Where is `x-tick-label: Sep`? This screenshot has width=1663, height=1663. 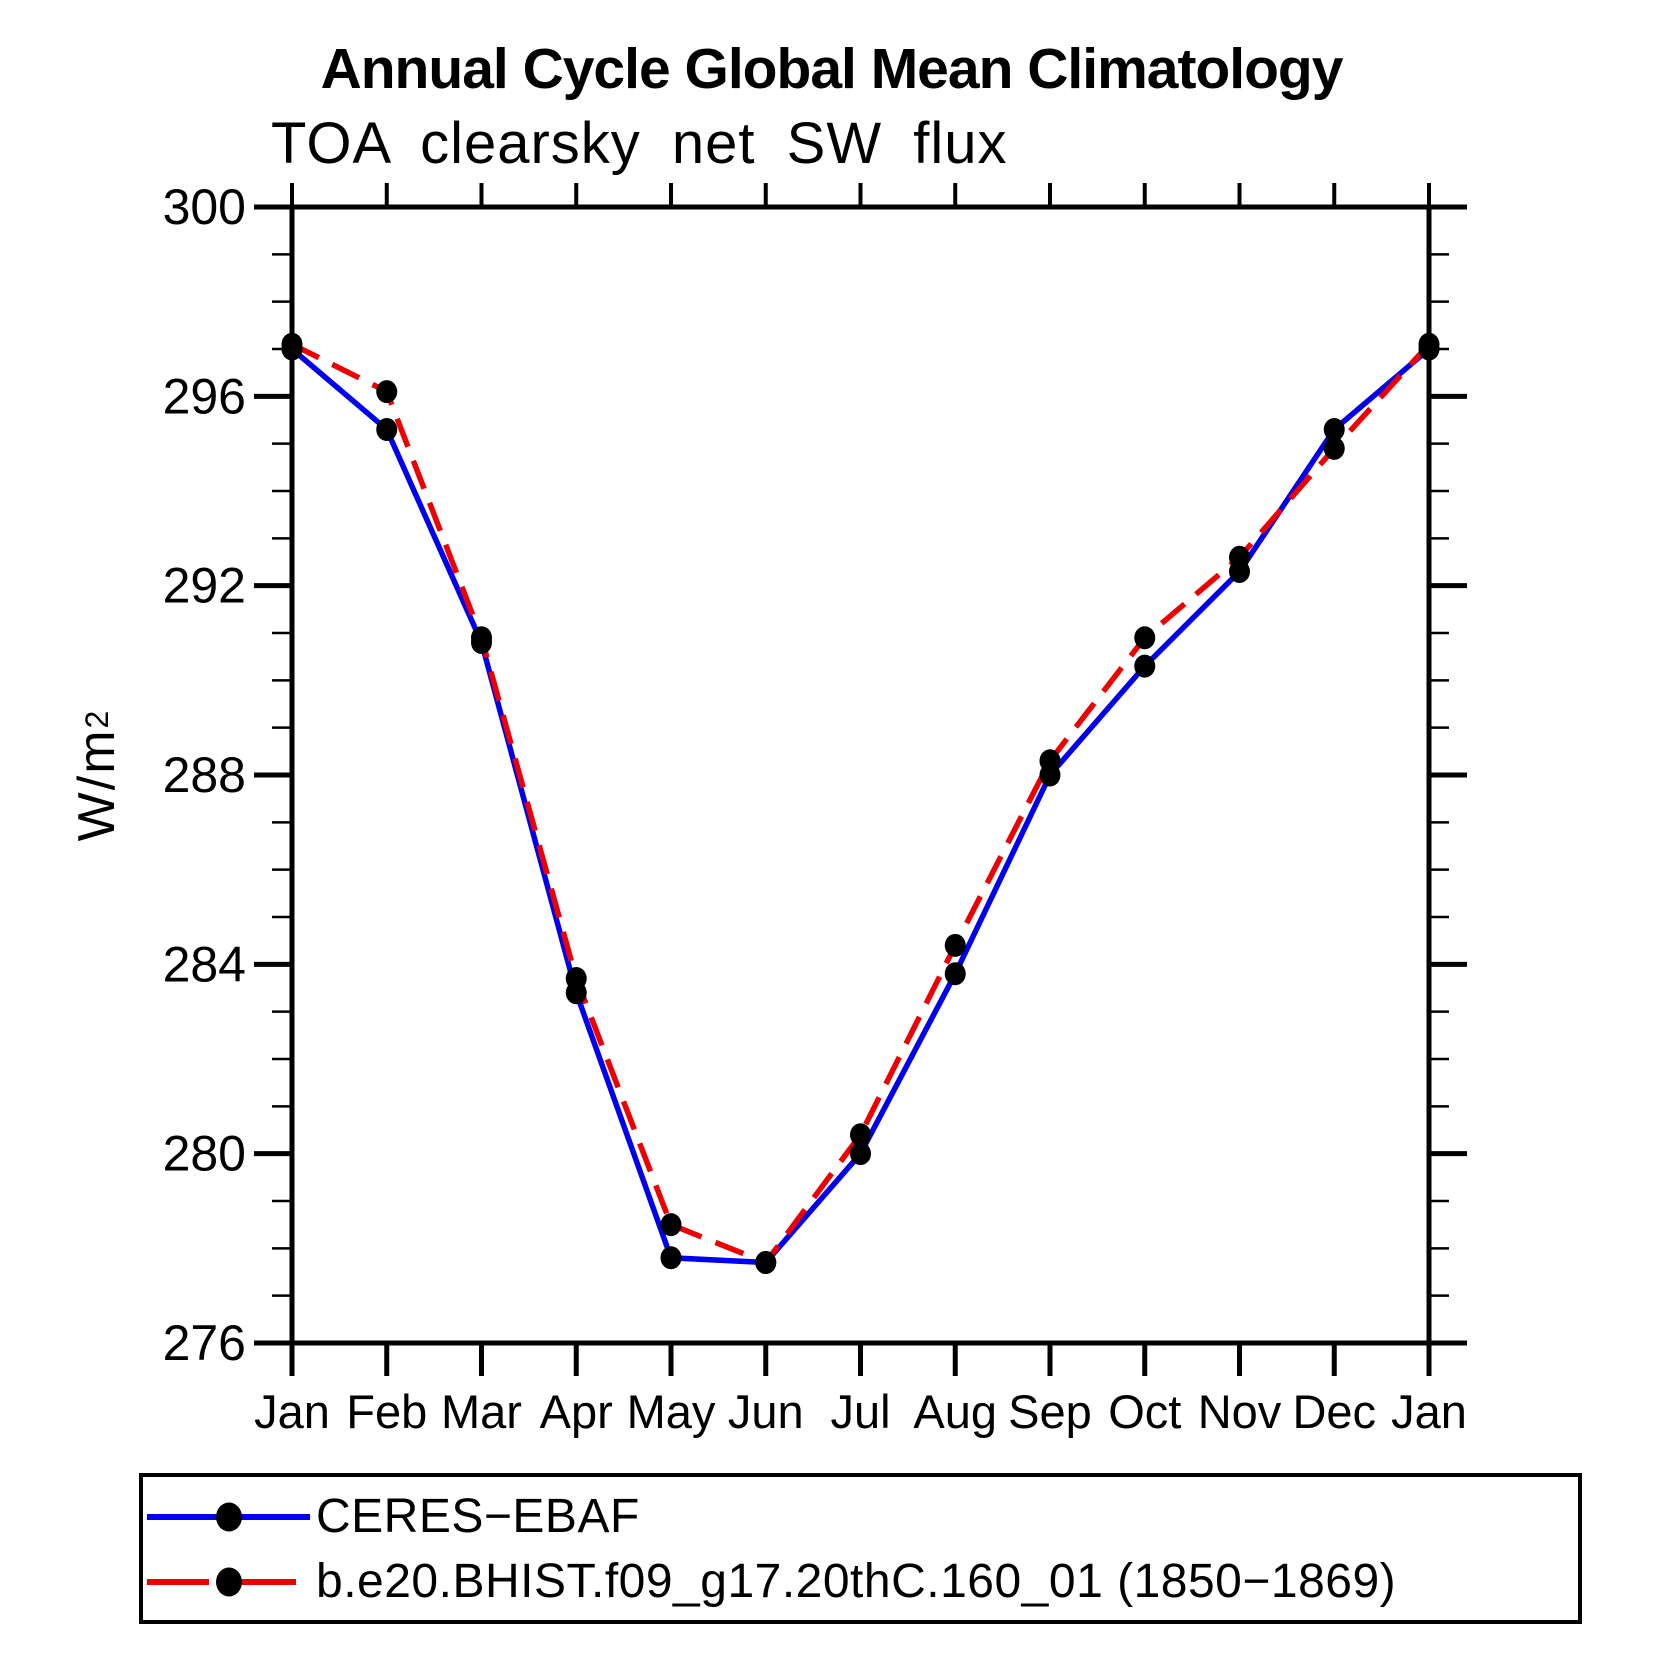 x-tick-label: Sep is located at coordinates (1050, 1411).